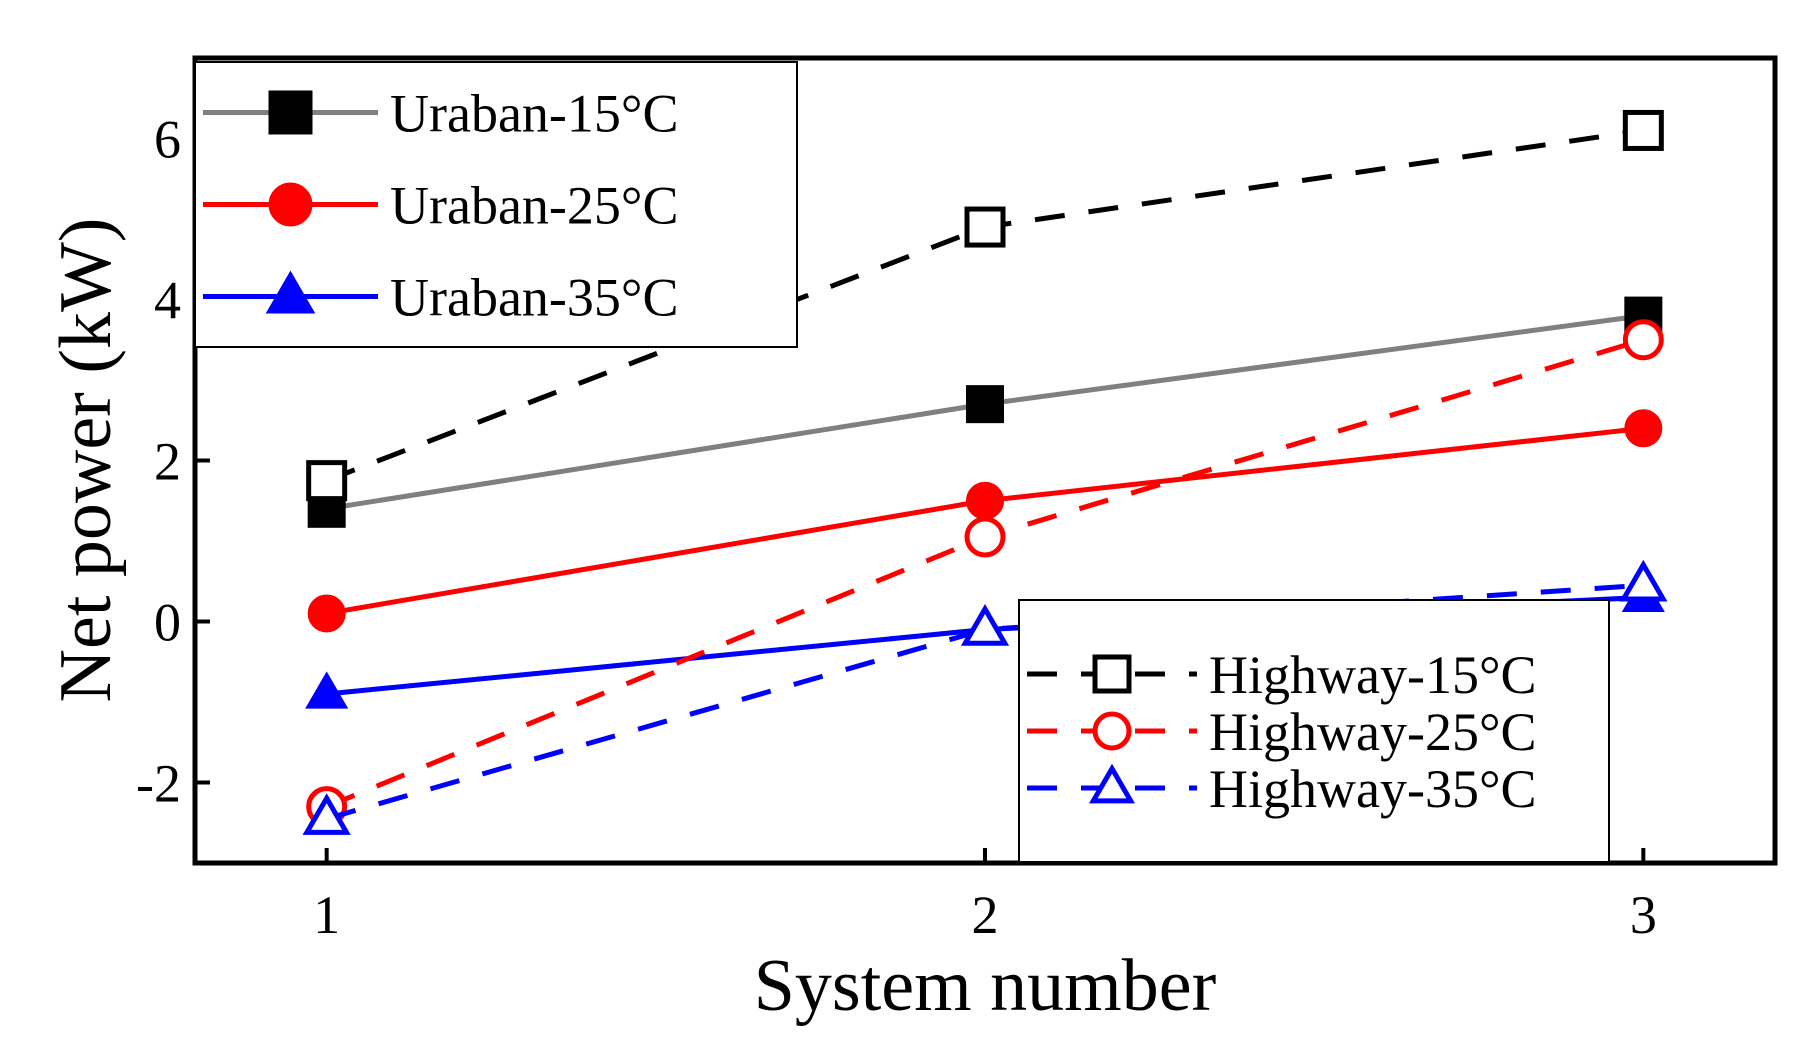 This screenshot has width=1815, height=1060. What do you see at coordinates (985, 986) in the screenshot?
I see `x-axis-title: System number` at bounding box center [985, 986].